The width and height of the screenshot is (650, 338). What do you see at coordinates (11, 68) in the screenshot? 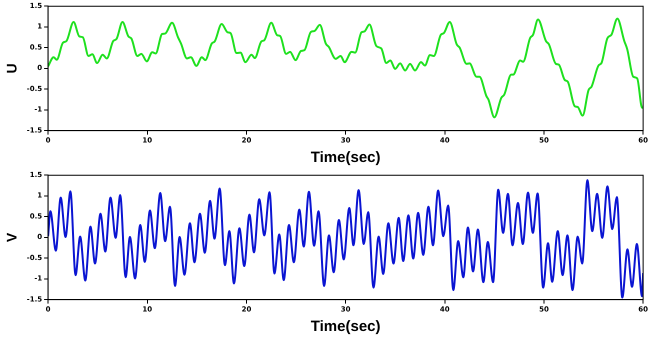
I see `y-axis-title: U` at bounding box center [11, 68].